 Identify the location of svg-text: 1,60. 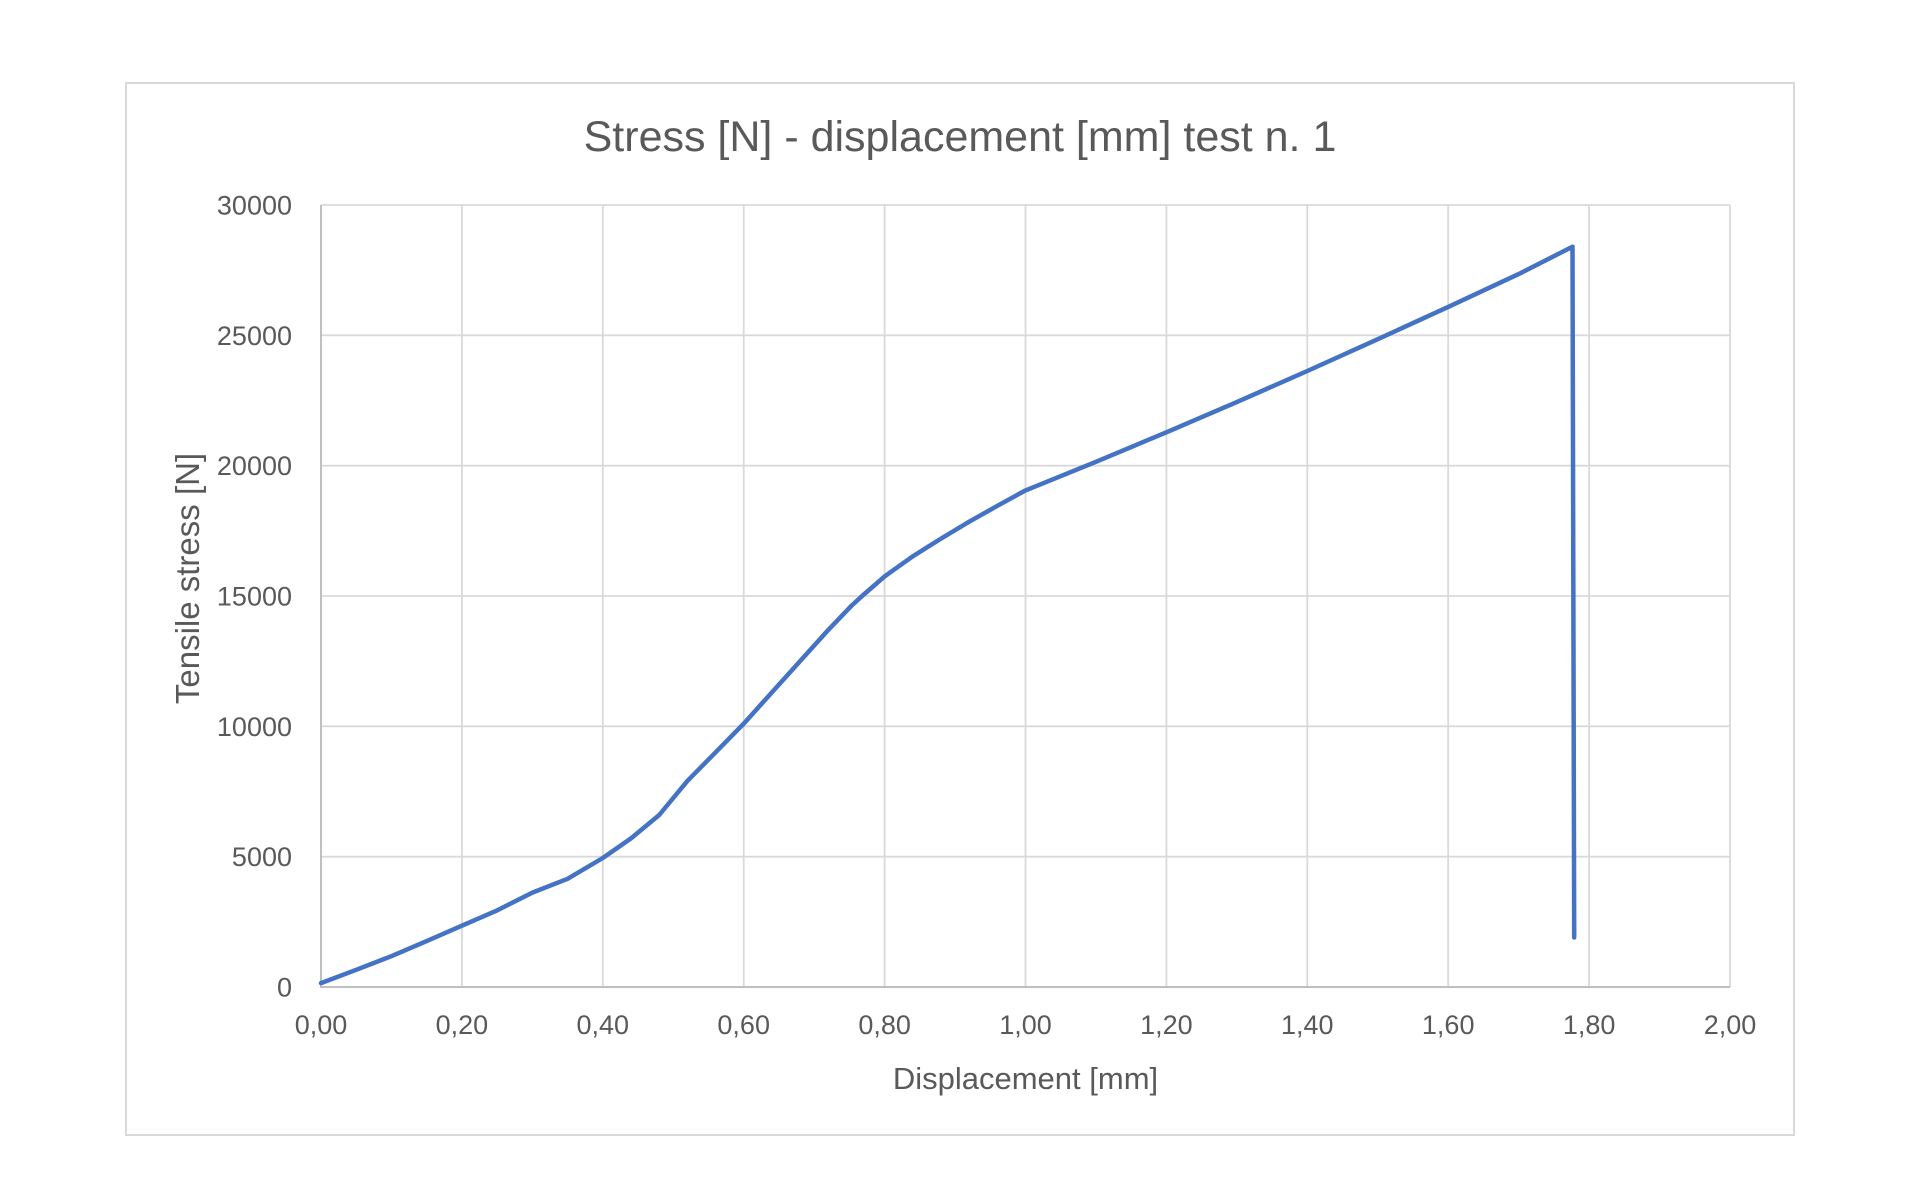
(1448, 1025).